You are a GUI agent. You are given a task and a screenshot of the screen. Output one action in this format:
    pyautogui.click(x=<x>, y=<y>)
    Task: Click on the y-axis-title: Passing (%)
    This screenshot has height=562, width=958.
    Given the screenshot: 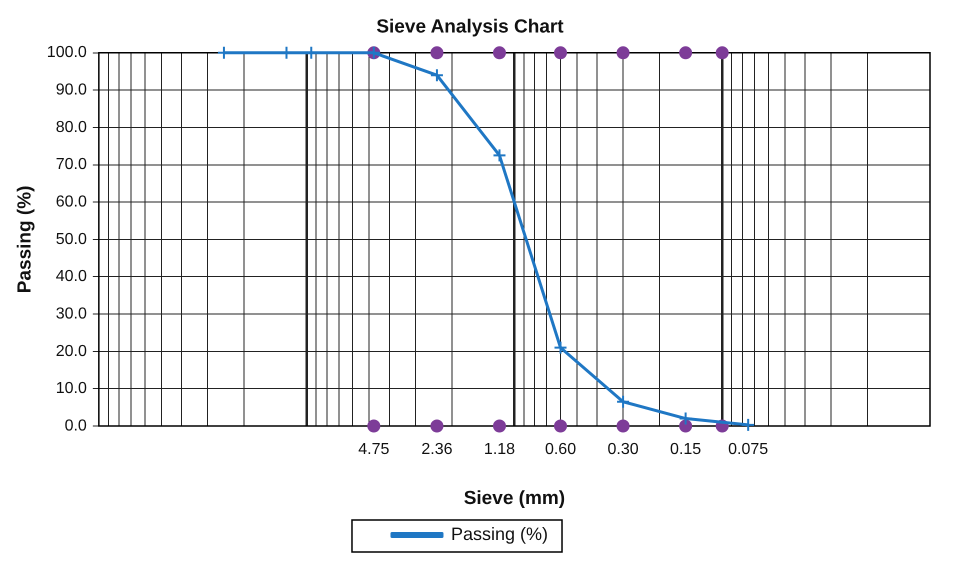 What is the action you would take?
    pyautogui.click(x=25, y=240)
    